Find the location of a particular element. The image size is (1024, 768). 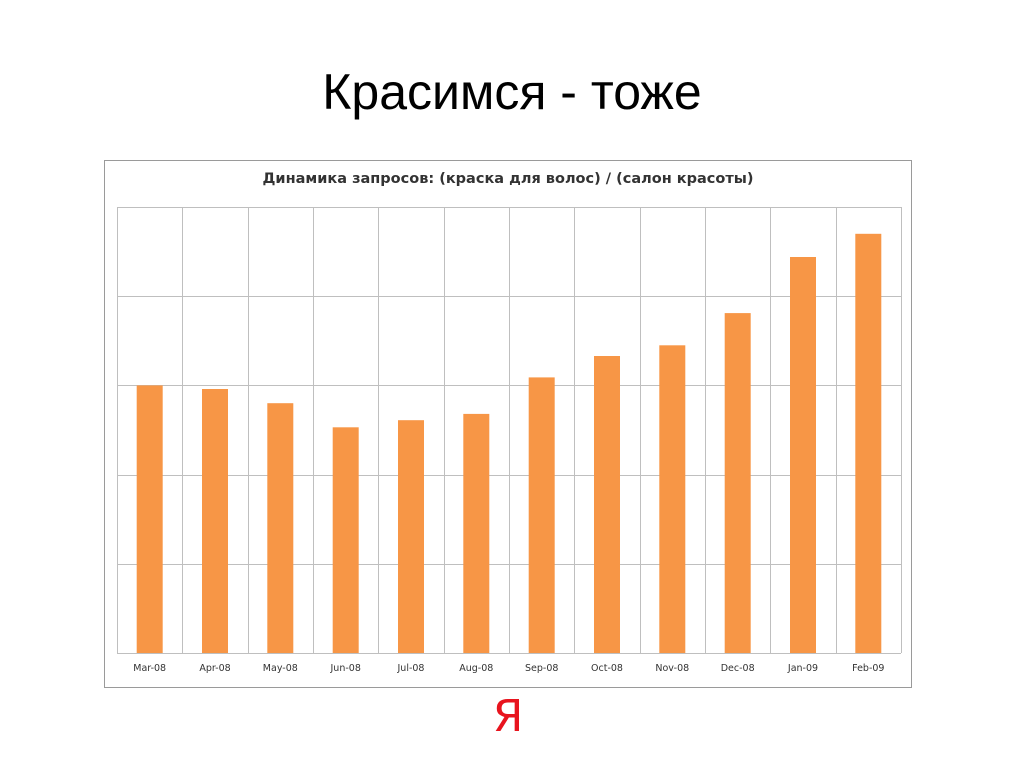

x-tick-label: Mar-08 is located at coordinates (149, 668).